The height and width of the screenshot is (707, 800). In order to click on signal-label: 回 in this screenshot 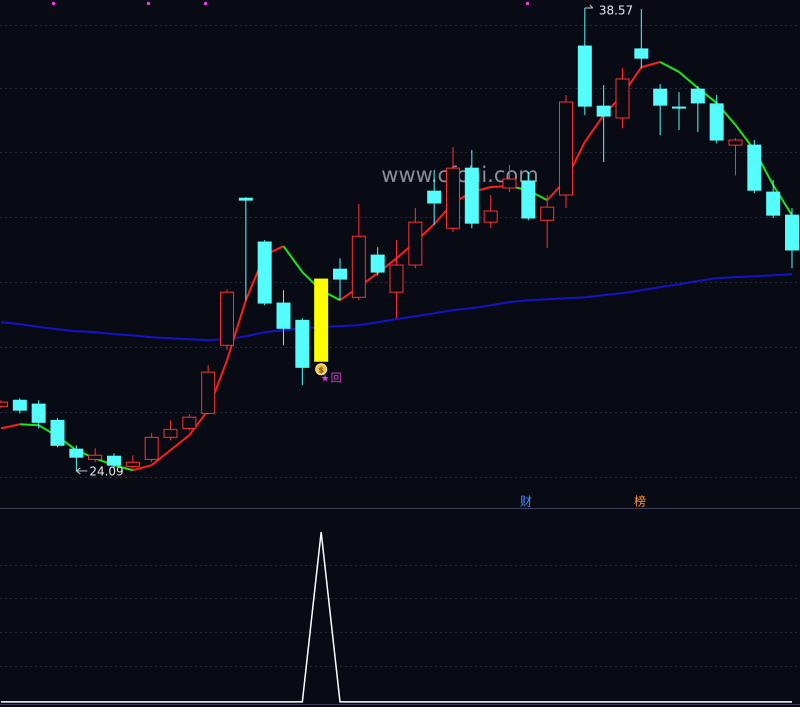, I will do `click(336, 377)`.